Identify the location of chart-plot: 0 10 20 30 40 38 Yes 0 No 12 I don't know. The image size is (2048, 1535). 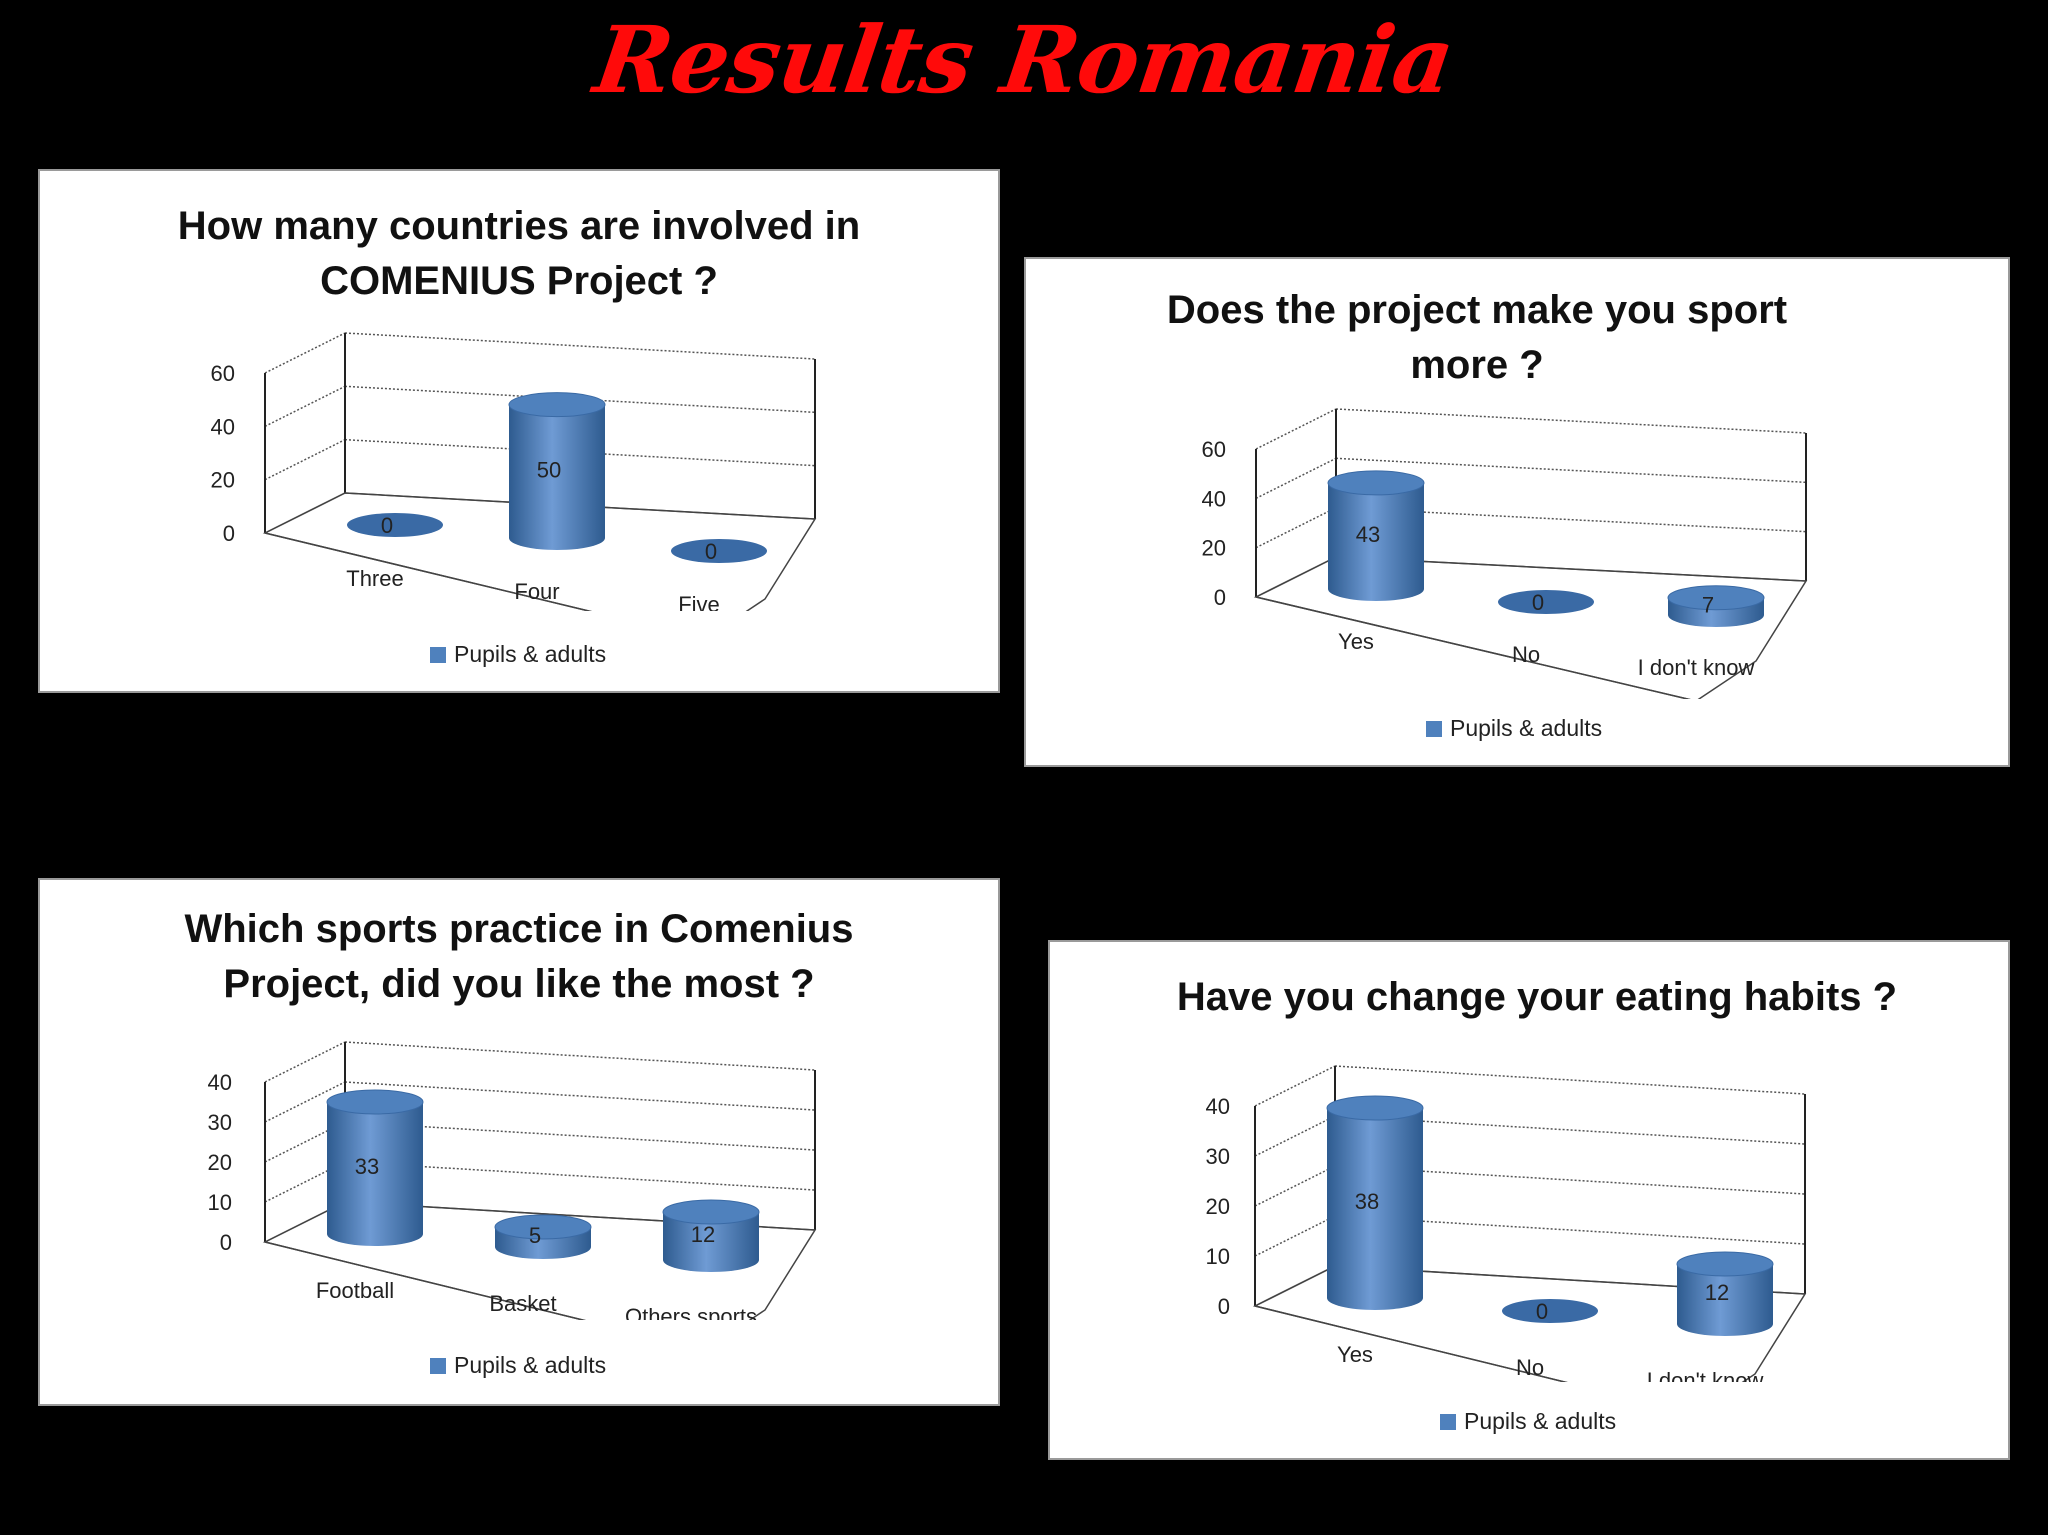
(1506, 1223).